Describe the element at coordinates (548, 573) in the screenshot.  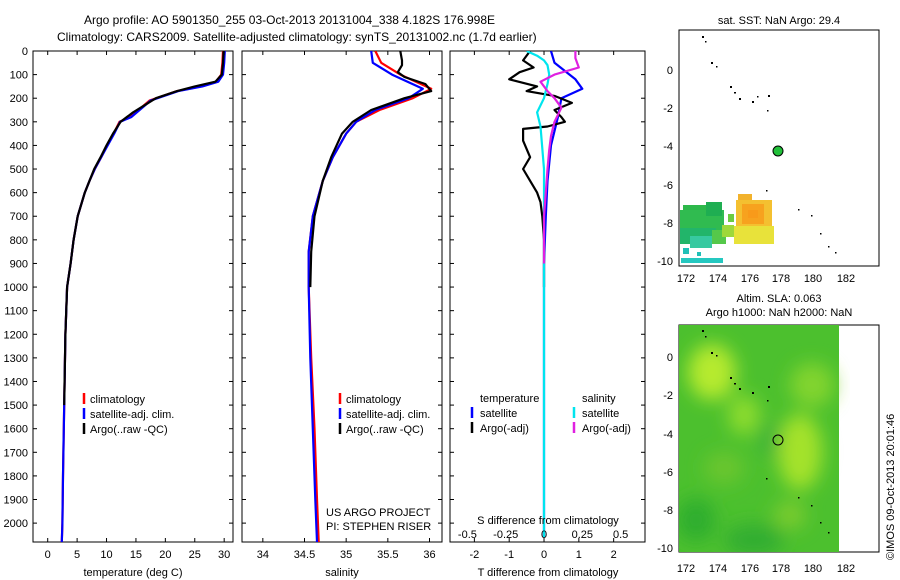
I see `difference-xlabel: T difference from climatology` at that location.